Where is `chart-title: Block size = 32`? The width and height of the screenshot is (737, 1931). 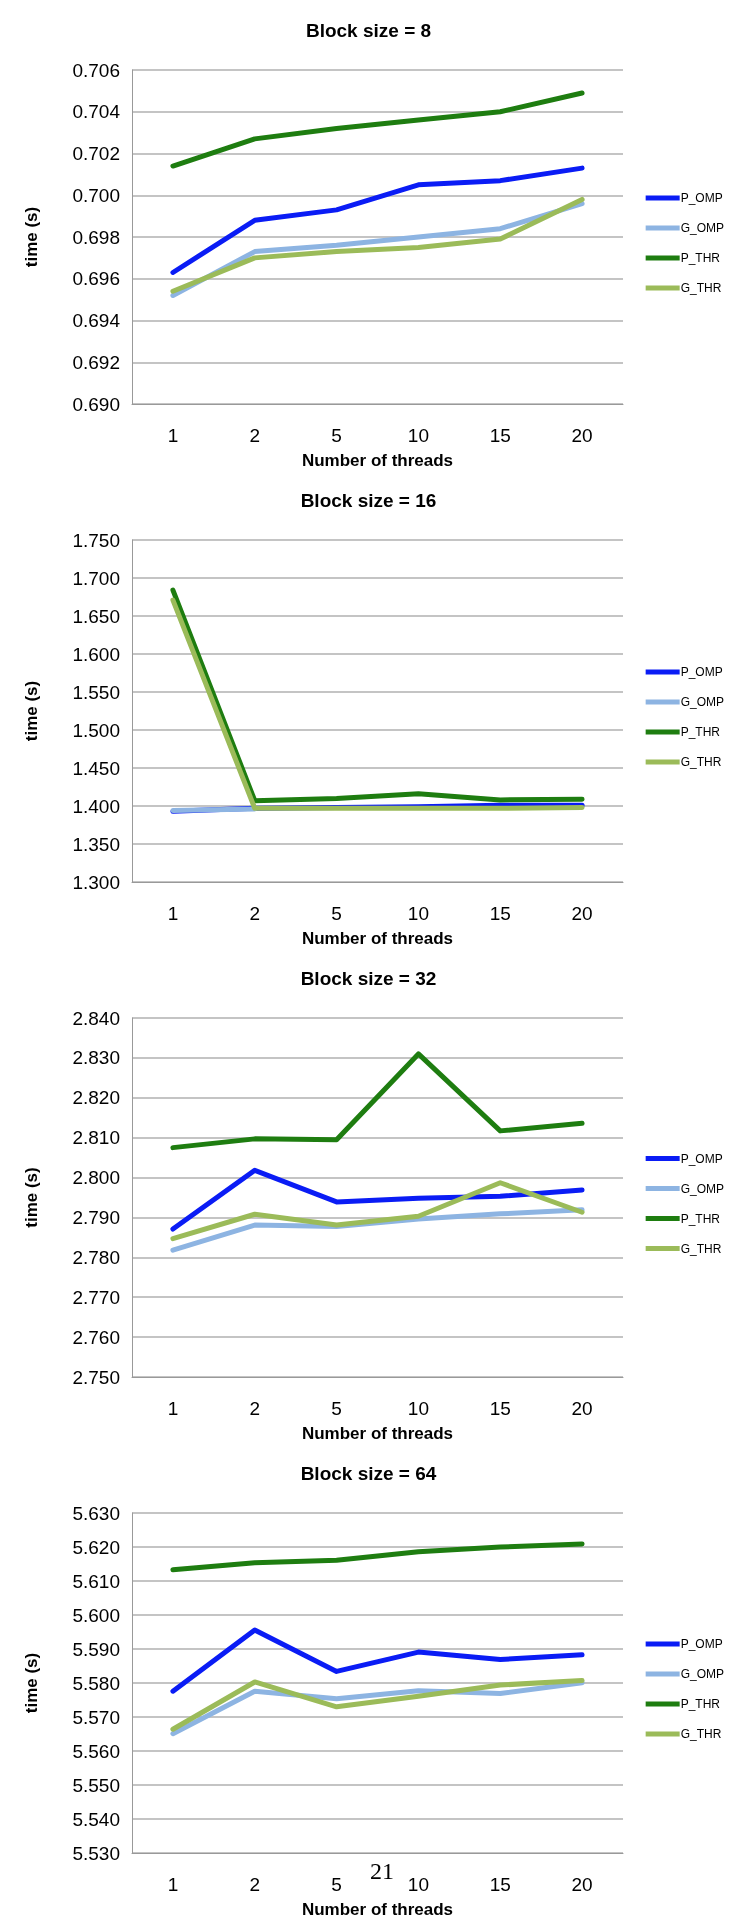
chart-title: Block size = 32 is located at coordinates (368, 978).